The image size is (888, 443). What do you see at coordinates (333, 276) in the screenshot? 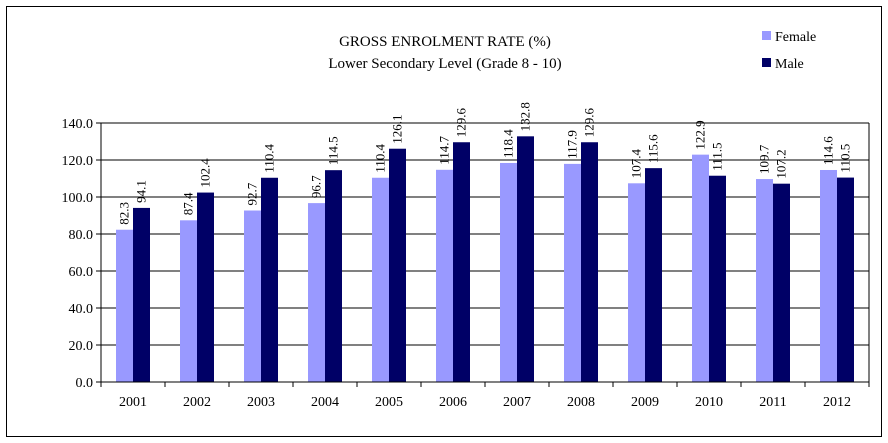
I see `bar-male-2004` at bounding box center [333, 276].